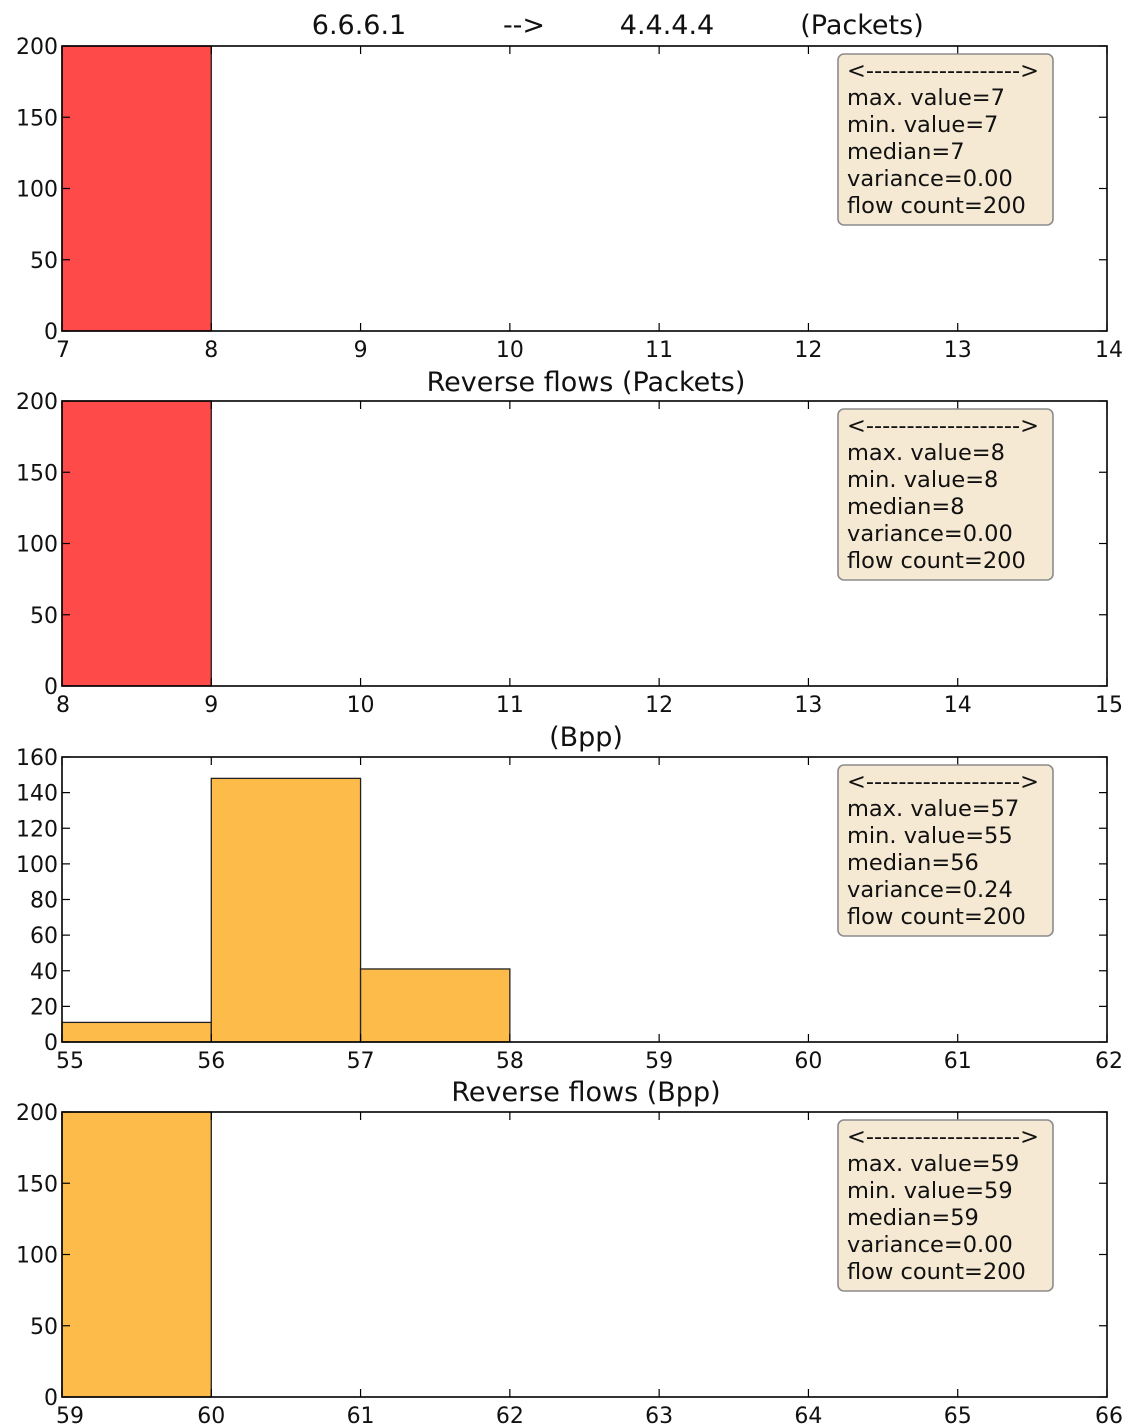 This screenshot has height=1427, width=1127. What do you see at coordinates (585, 1092) in the screenshot?
I see `panel-title: Reverse flows (Bpp)` at bounding box center [585, 1092].